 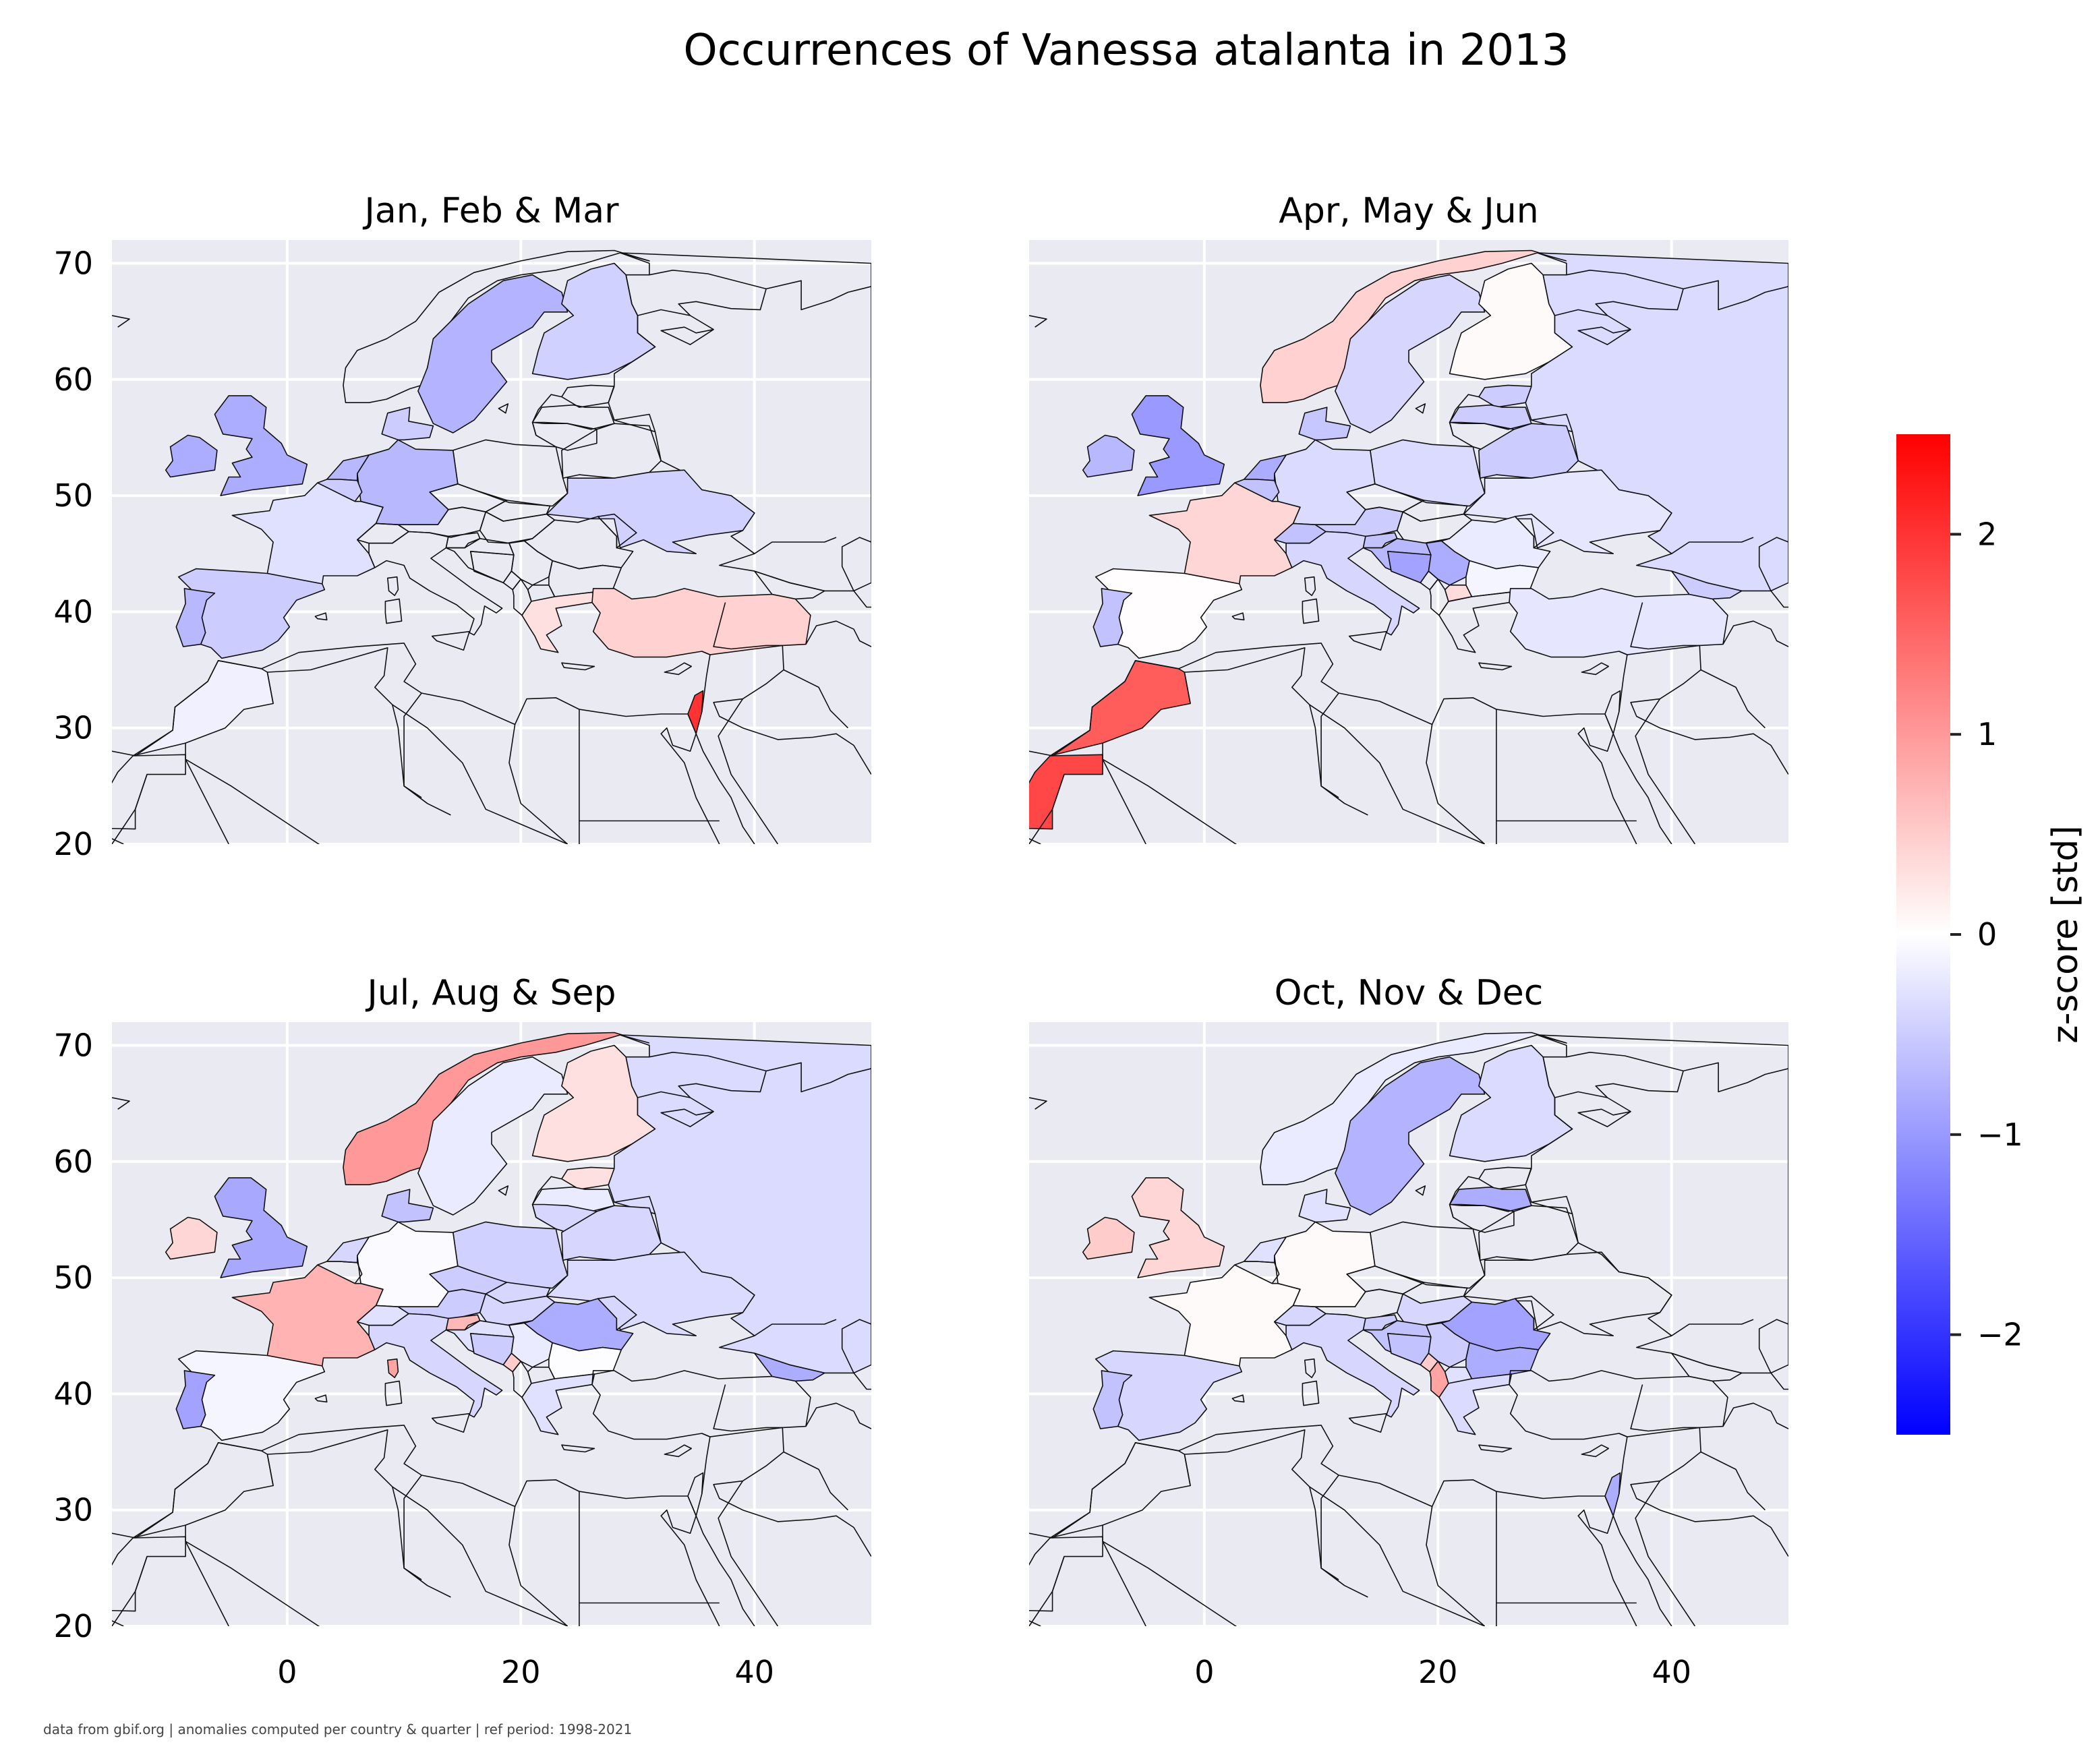 I want to click on country-lithuania, so click(x=564, y=436).